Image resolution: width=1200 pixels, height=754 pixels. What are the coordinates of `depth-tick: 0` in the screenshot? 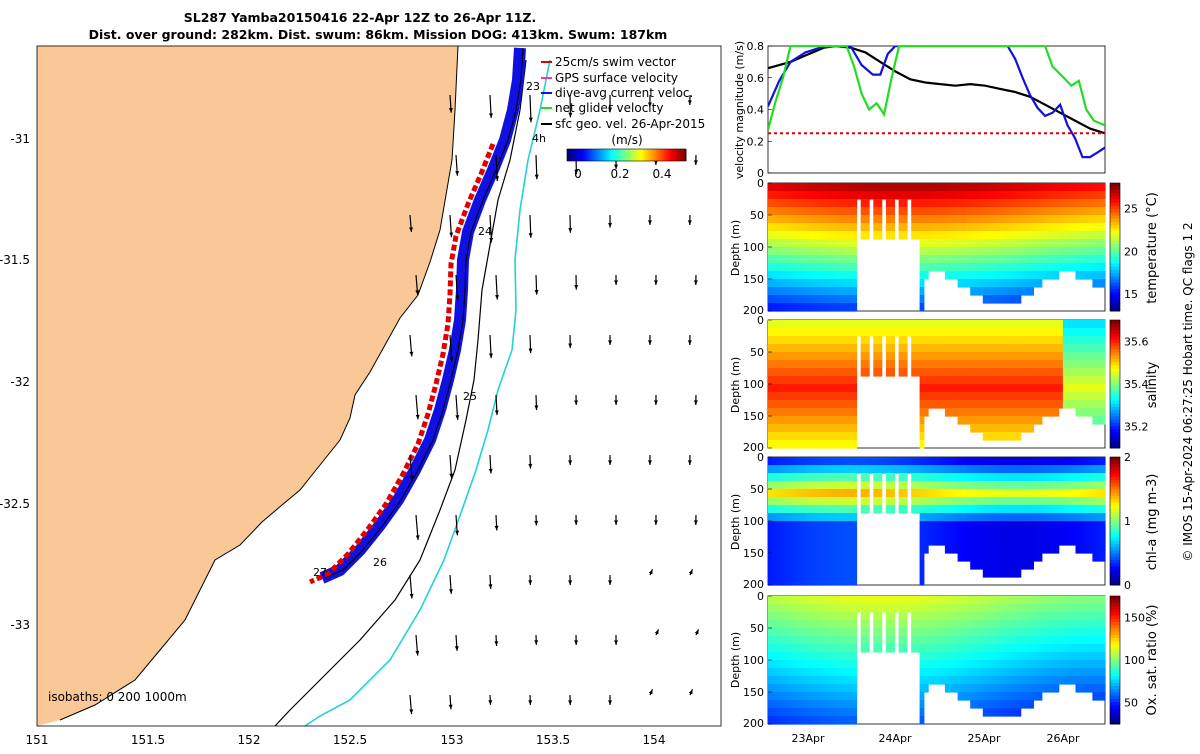 It's located at (760, 183).